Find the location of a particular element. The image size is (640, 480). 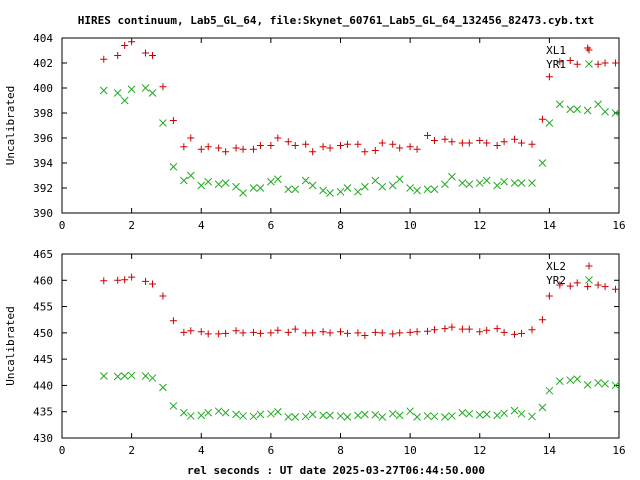

x-tick-label: 16 is located at coordinates (618, 450).